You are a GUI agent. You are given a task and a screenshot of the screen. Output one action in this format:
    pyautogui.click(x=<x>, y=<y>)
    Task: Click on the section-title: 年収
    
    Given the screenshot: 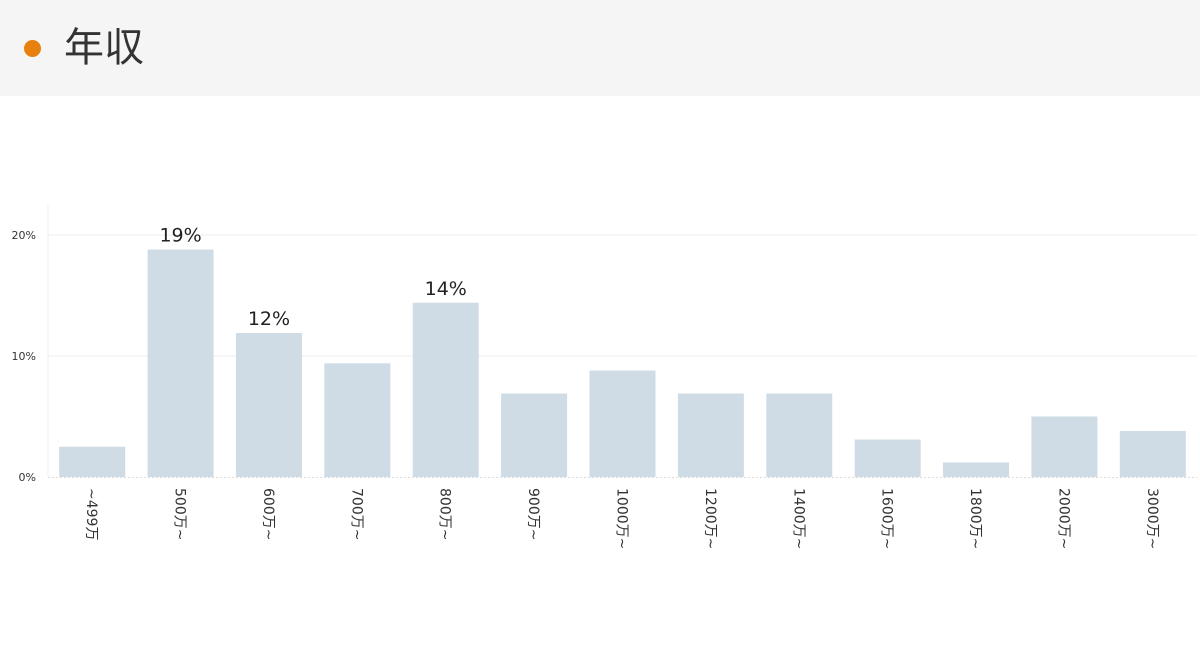 What is the action you would take?
    pyautogui.click(x=104, y=48)
    